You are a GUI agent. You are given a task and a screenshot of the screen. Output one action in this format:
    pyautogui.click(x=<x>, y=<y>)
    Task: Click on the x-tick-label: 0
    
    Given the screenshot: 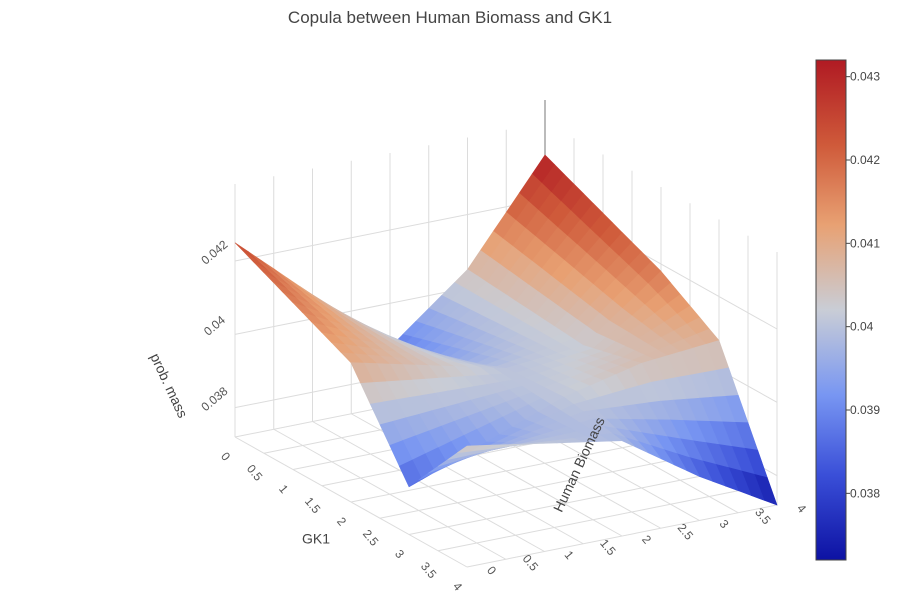 What is the action you would take?
    pyautogui.click(x=225, y=456)
    